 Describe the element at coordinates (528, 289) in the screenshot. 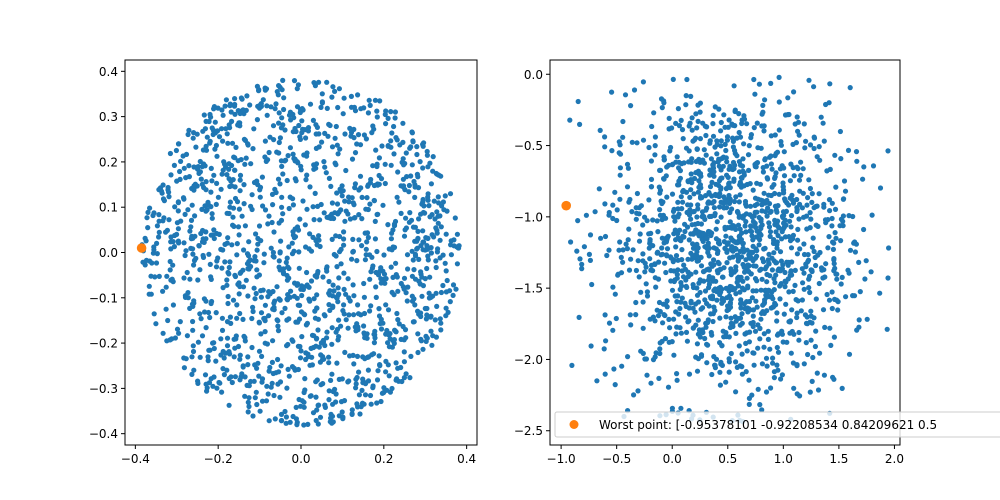

I see `y-tick-label: −1.5` at that location.